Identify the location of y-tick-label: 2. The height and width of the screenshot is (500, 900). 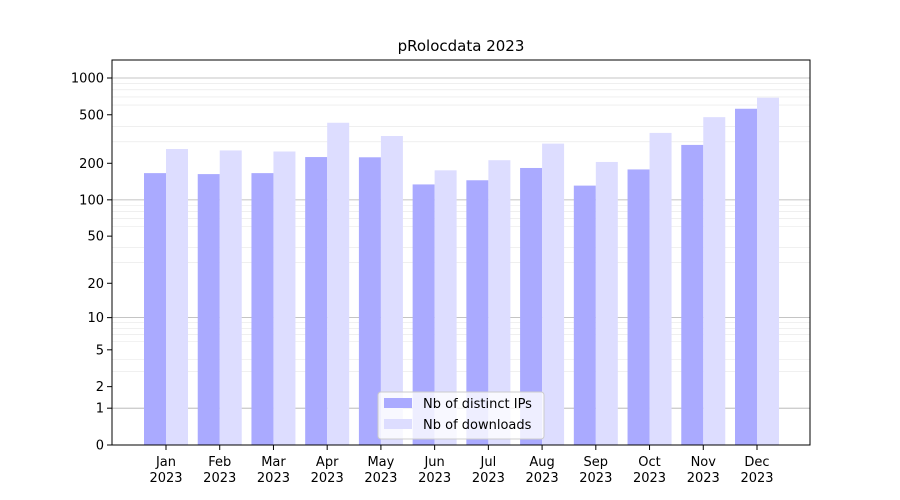
(100, 387).